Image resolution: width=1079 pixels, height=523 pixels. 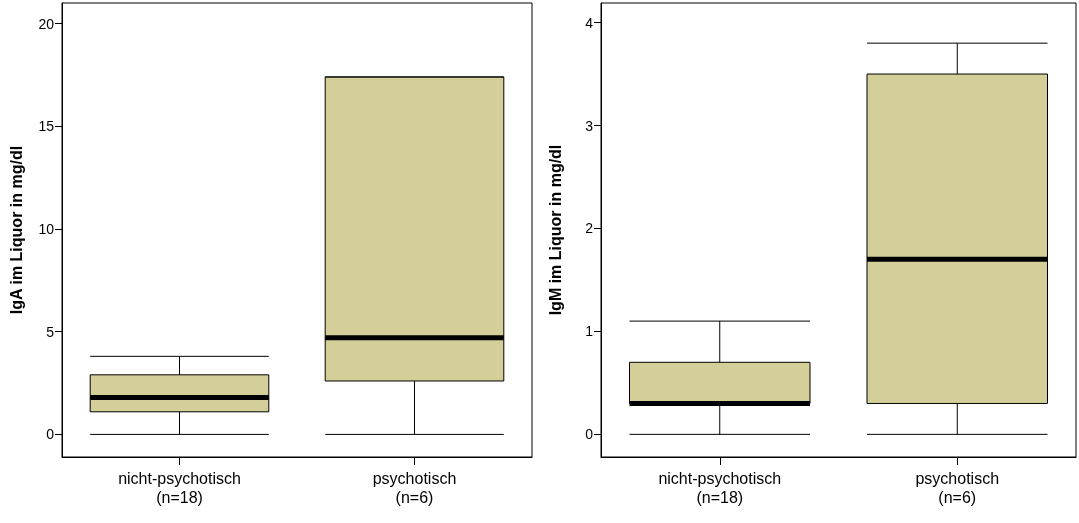 I want to click on y-tick-label: 4, so click(x=589, y=22).